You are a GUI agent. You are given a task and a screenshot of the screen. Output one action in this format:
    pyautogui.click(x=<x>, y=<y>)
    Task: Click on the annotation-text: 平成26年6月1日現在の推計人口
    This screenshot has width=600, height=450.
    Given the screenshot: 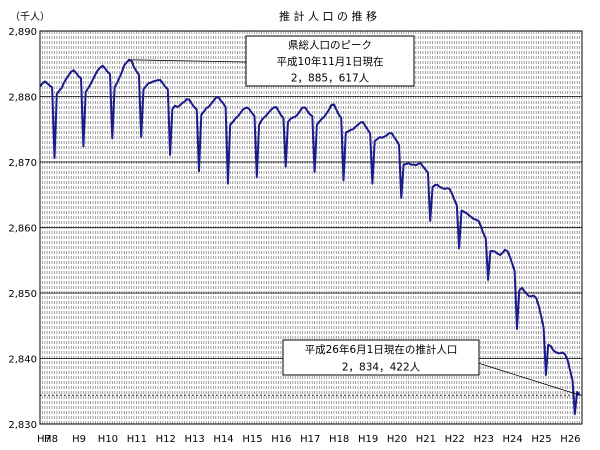 What is the action you would take?
    pyautogui.click(x=381, y=349)
    